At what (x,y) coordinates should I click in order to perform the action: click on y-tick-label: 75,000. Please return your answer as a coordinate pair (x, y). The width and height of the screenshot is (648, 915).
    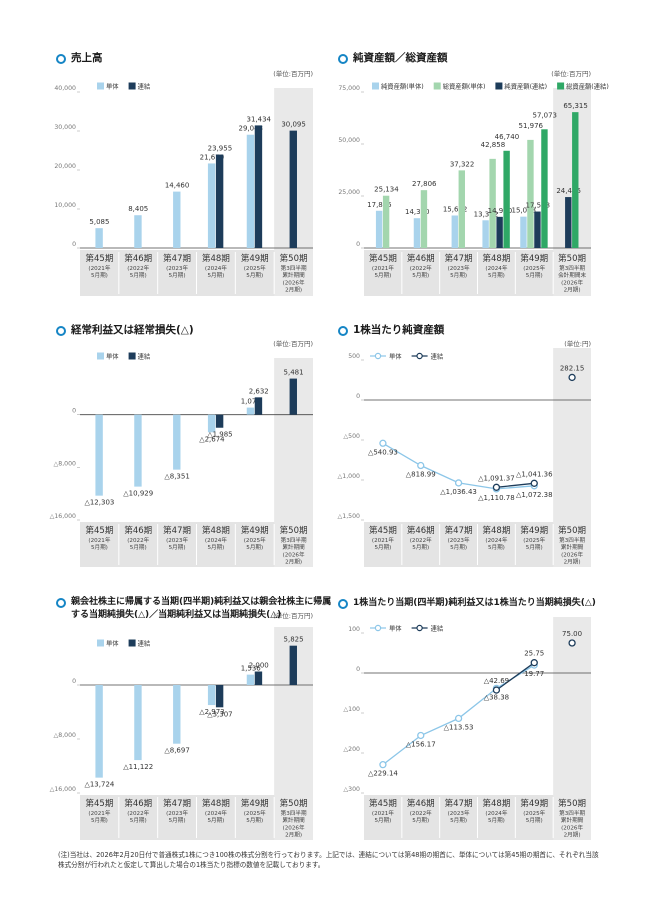
    Looking at the image, I should click on (349, 88).